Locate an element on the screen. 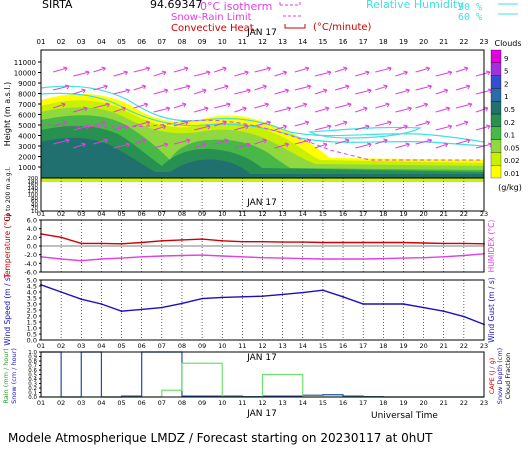 The height and width of the screenshot is (450, 528). y-tick-label: 4.5 is located at coordinates (32, 287).